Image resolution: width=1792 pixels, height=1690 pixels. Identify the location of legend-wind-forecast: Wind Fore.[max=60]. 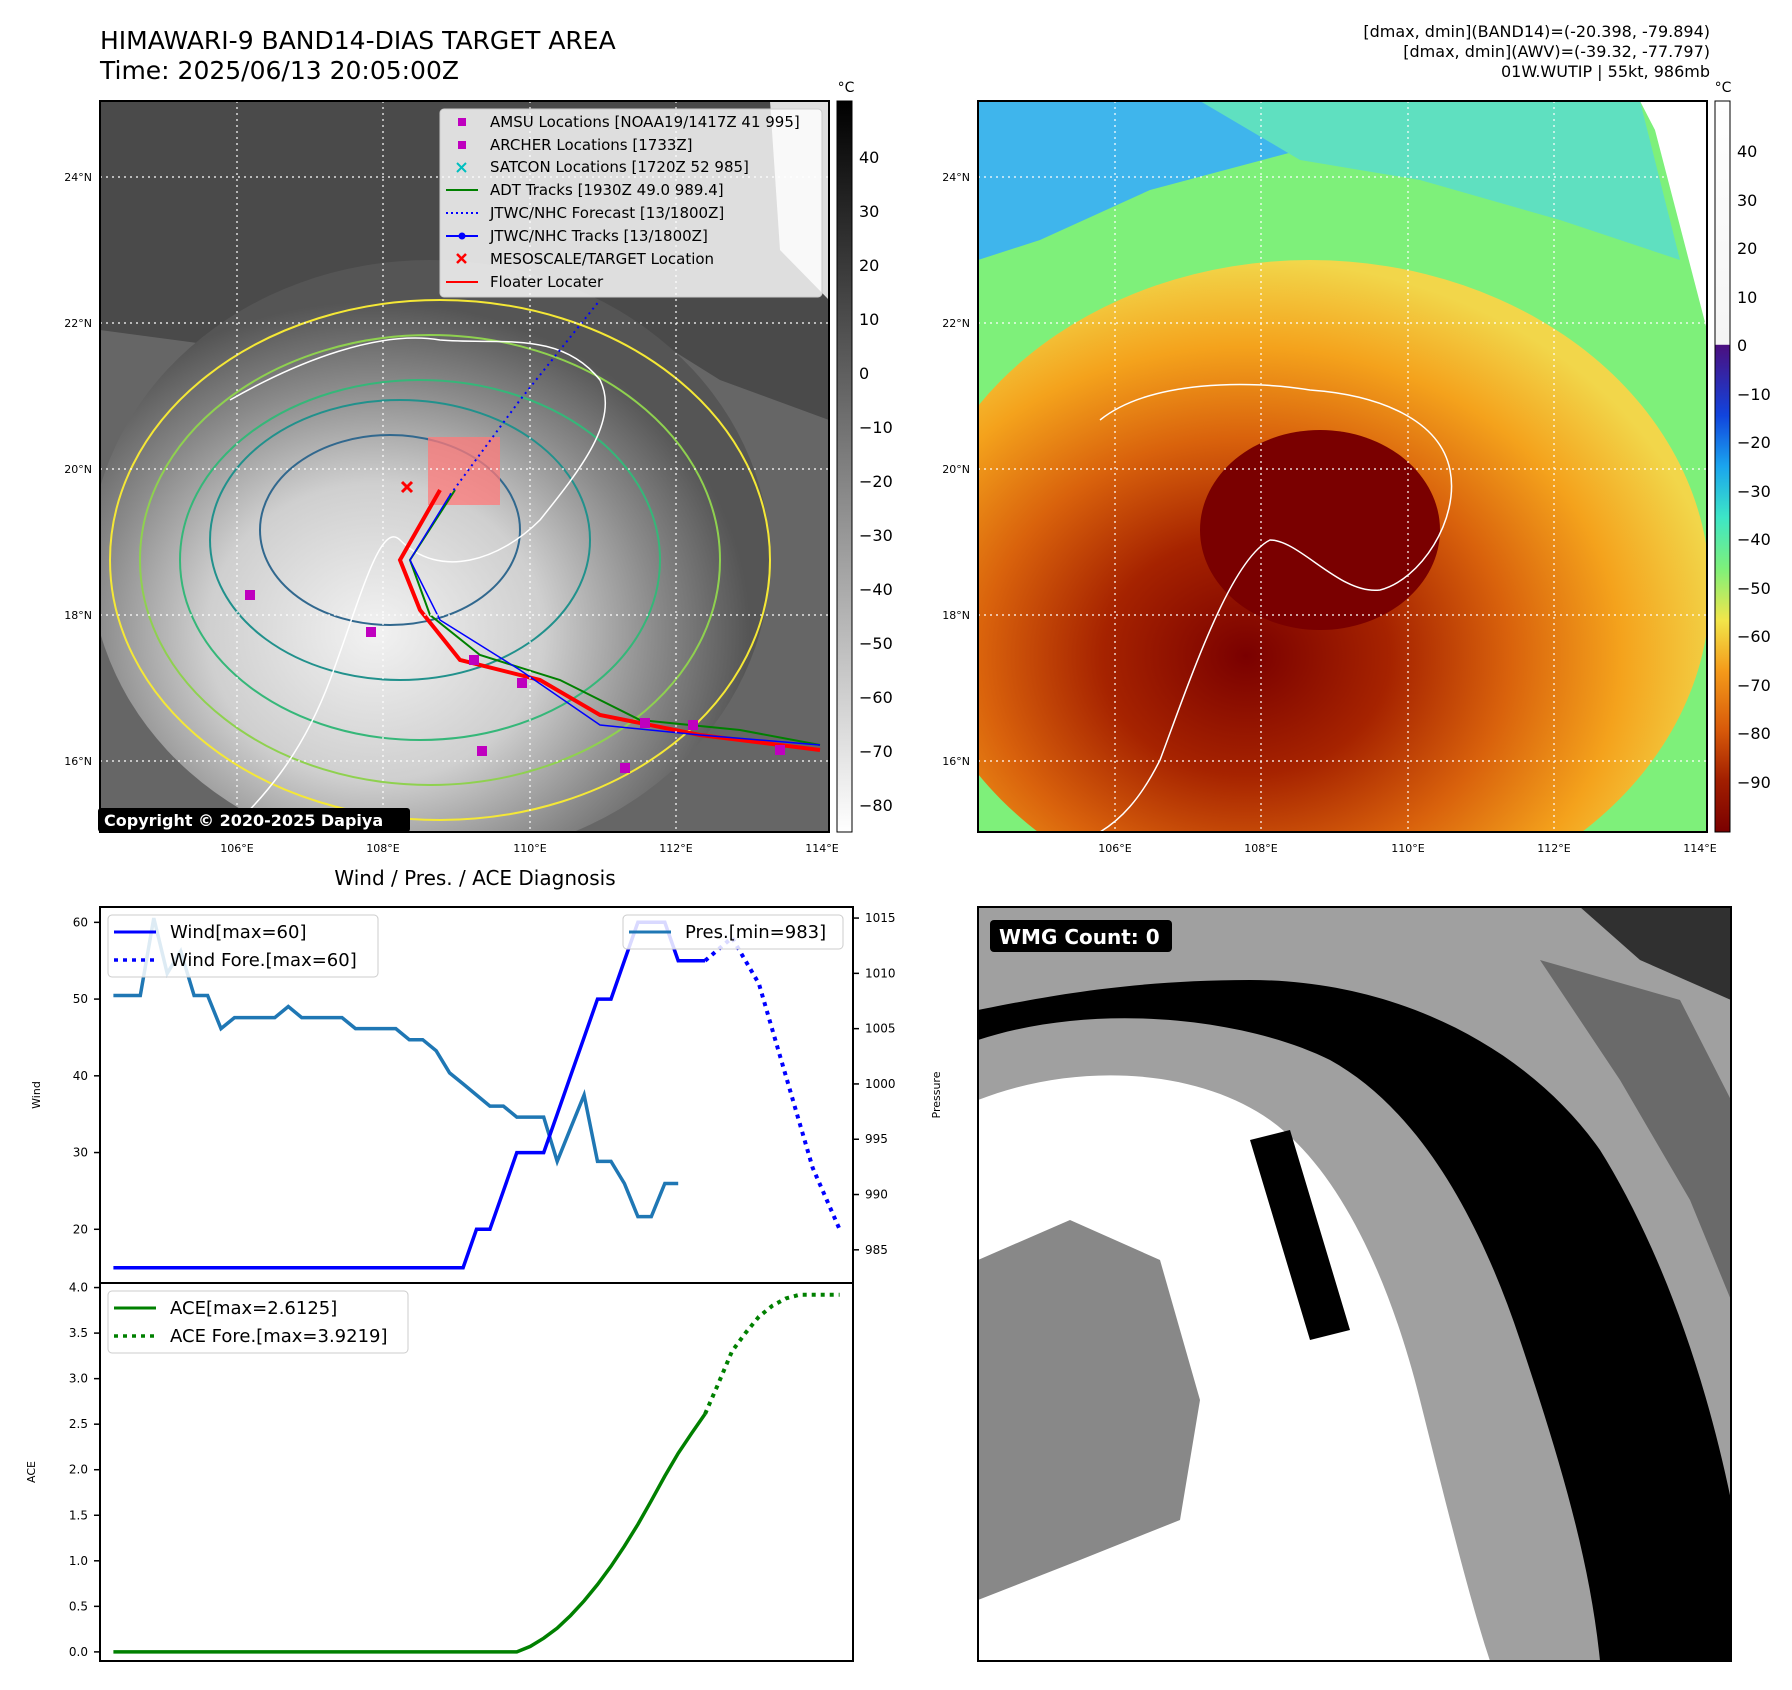
(263, 960).